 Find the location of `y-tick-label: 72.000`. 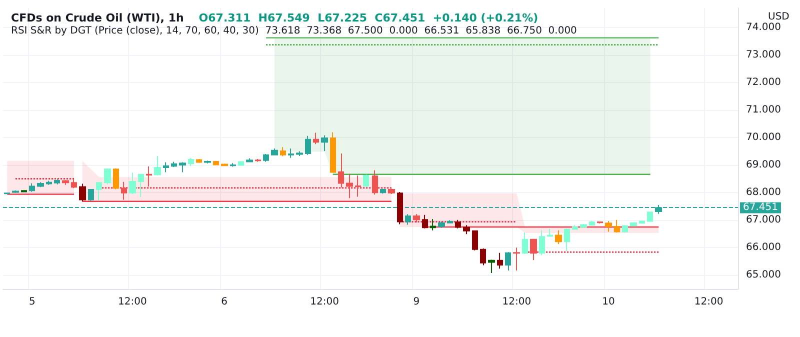

y-tick-label: 72.000 is located at coordinates (763, 82).